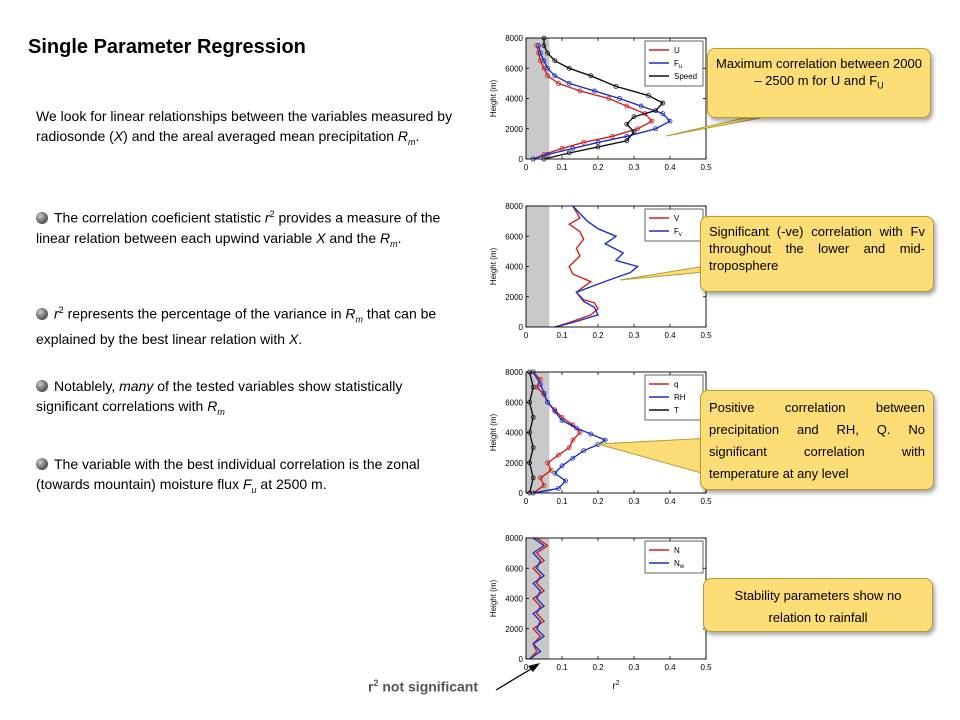 This screenshot has height=720, width=960. Describe the element at coordinates (514, 433) in the screenshot. I see `y-tick-label: 4000` at that location.